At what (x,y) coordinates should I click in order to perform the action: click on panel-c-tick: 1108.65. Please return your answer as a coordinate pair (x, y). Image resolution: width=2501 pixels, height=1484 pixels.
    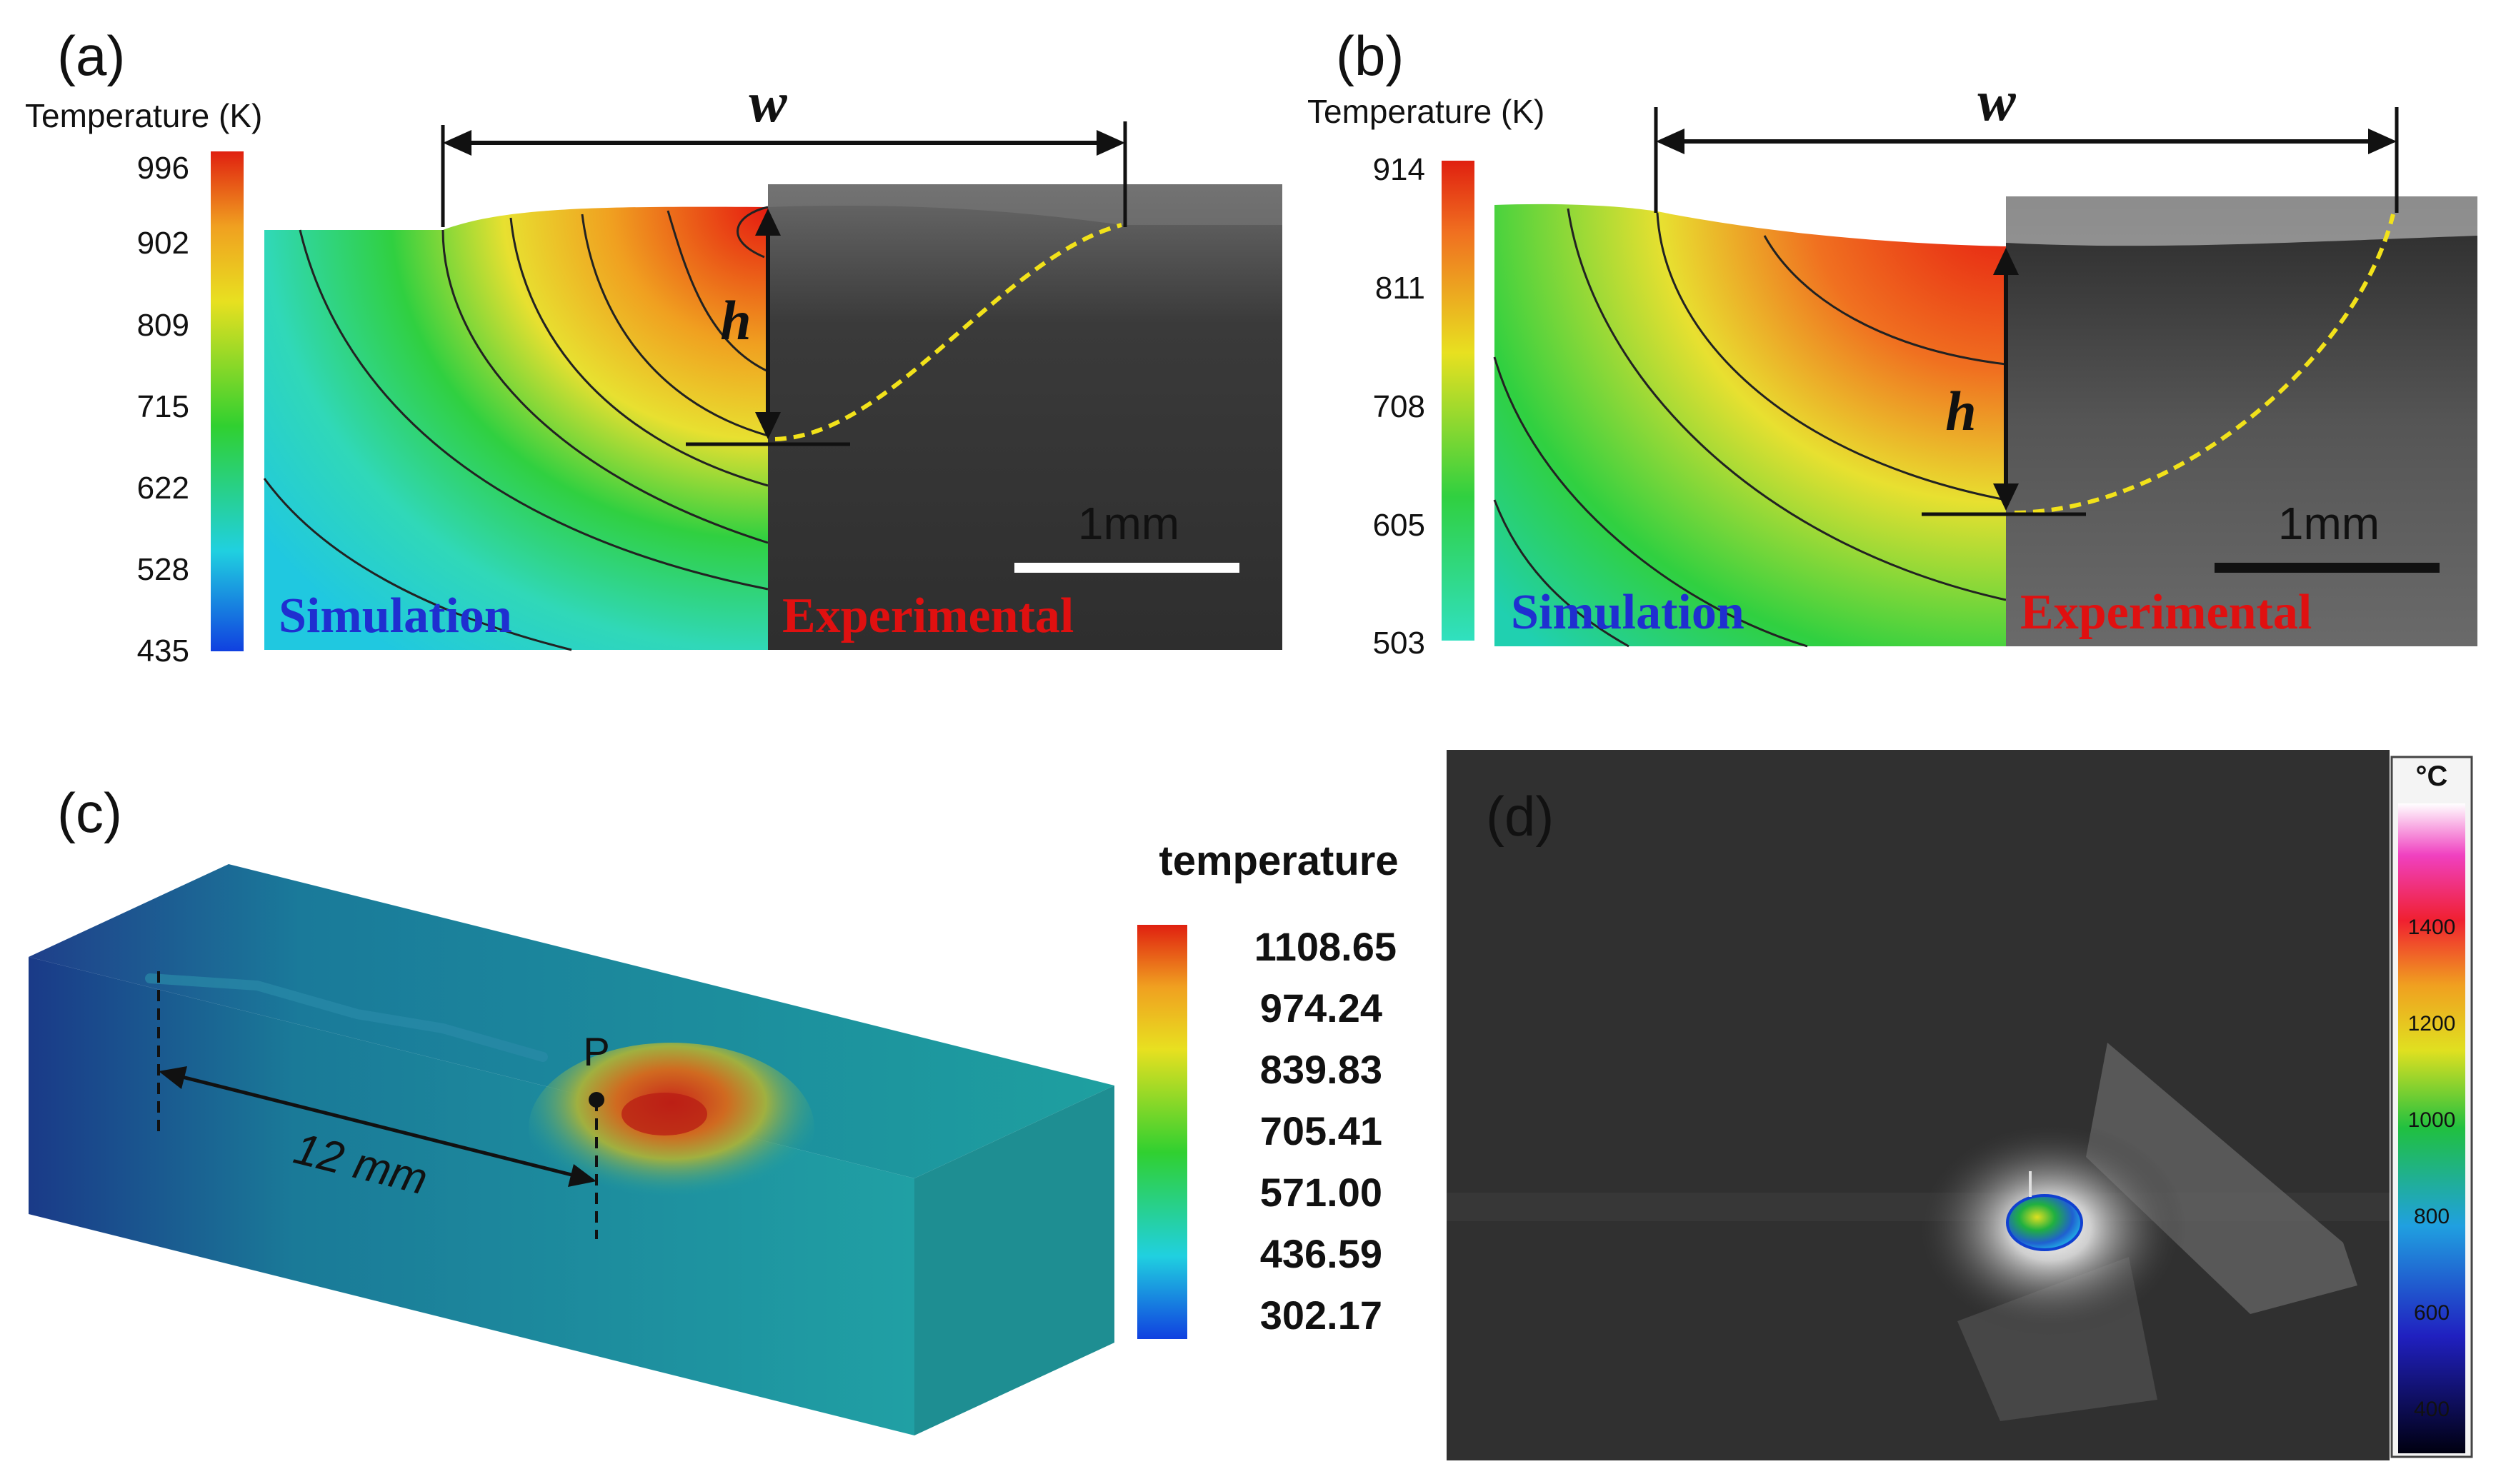
    Looking at the image, I should click on (1325, 946).